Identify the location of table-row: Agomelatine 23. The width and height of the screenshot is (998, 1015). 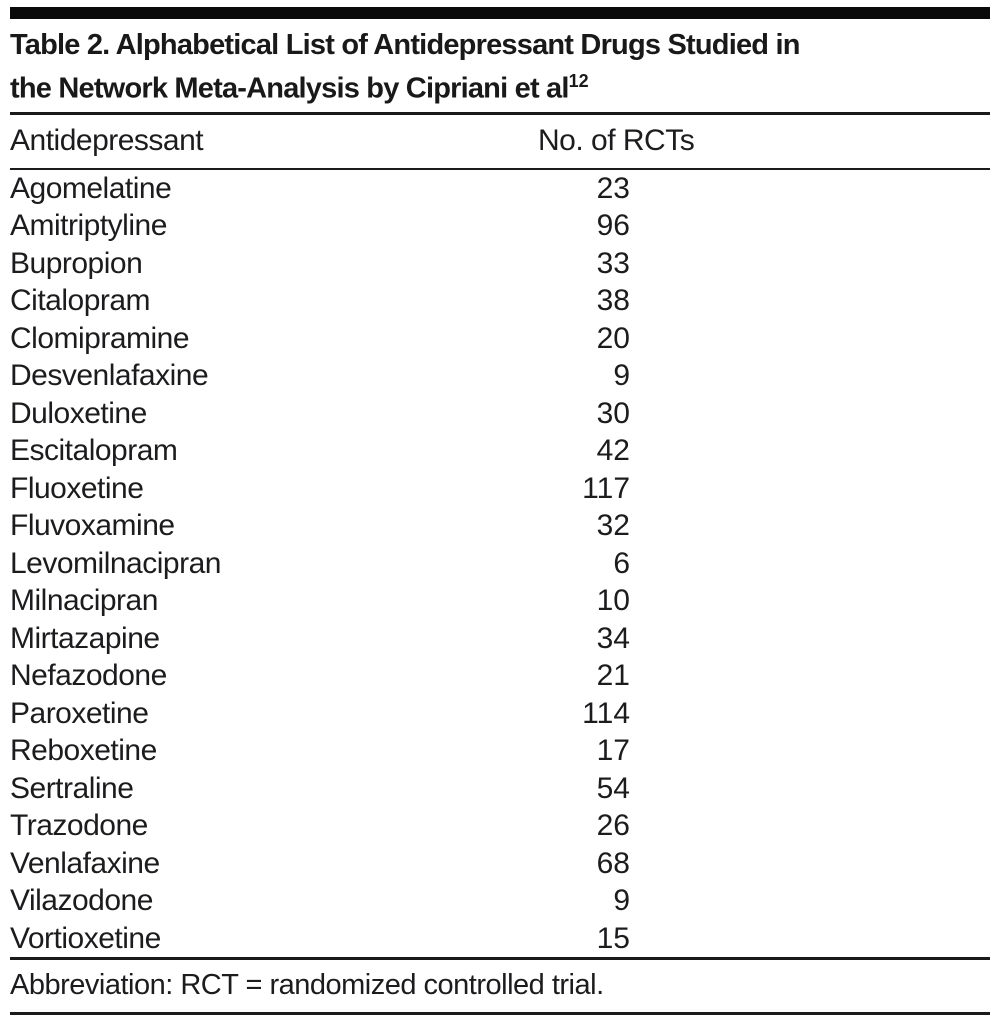
(500, 189).